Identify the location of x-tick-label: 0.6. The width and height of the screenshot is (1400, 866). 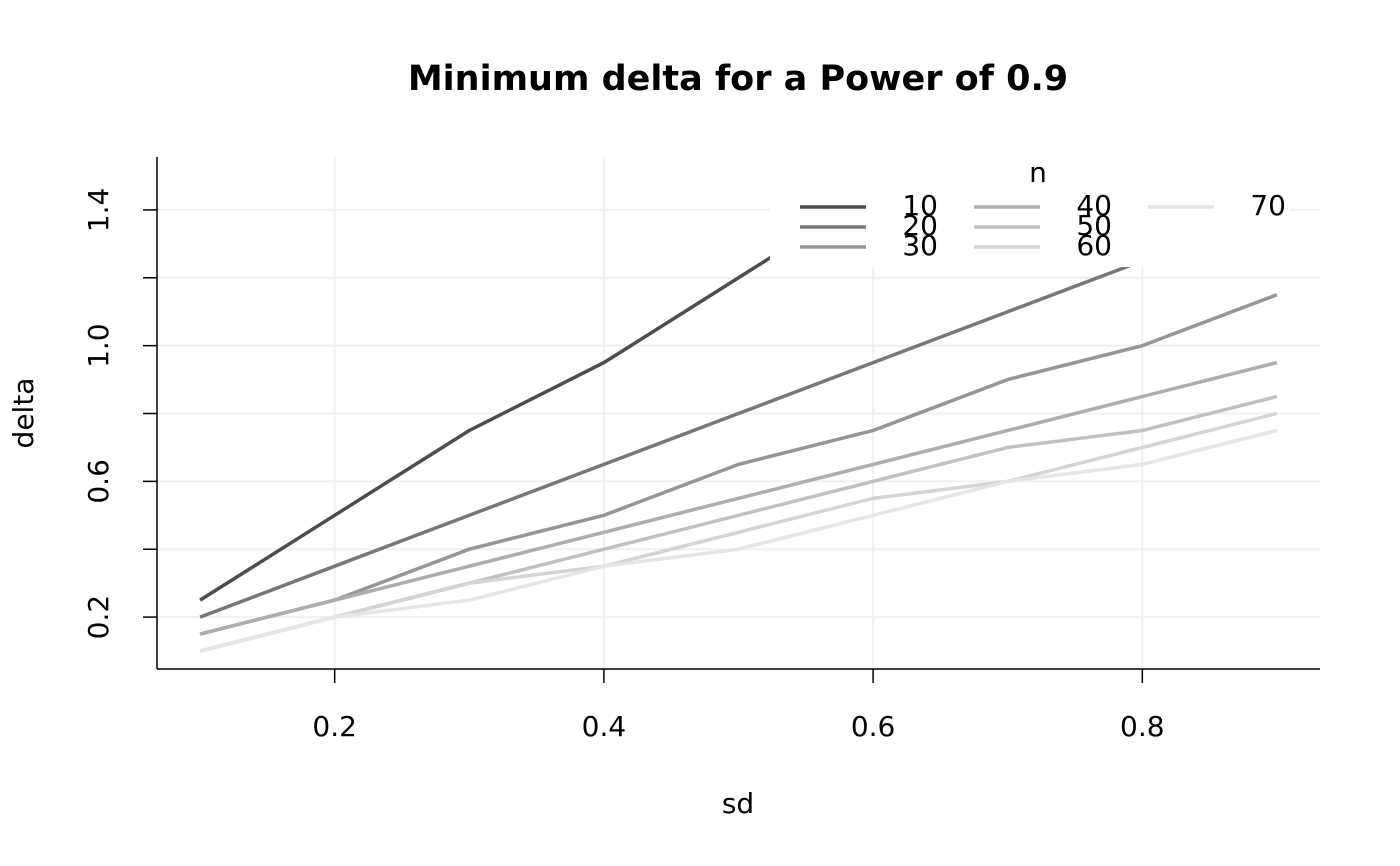
(873, 726).